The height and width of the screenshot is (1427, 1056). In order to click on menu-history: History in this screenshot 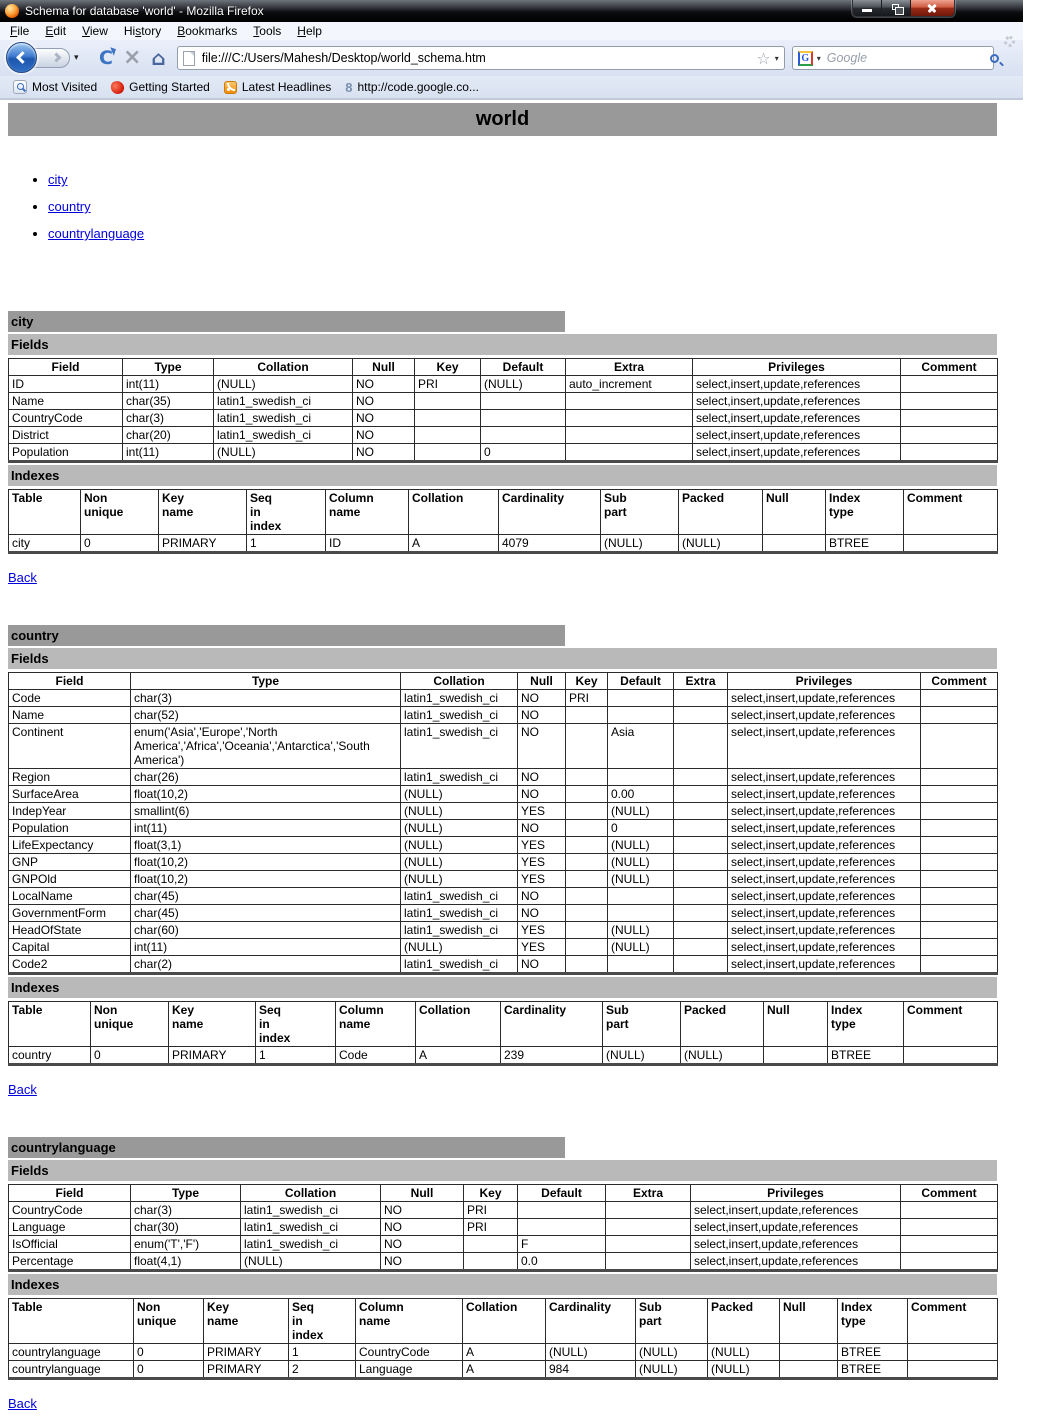, I will do `click(142, 31)`.